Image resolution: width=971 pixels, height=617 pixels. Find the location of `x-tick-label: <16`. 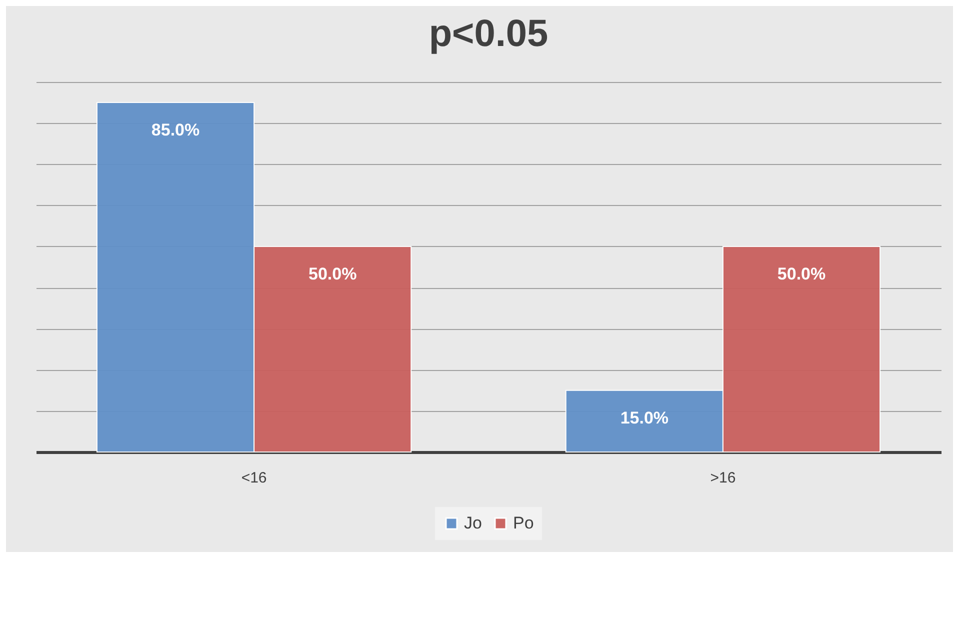

x-tick-label: <16 is located at coordinates (254, 478).